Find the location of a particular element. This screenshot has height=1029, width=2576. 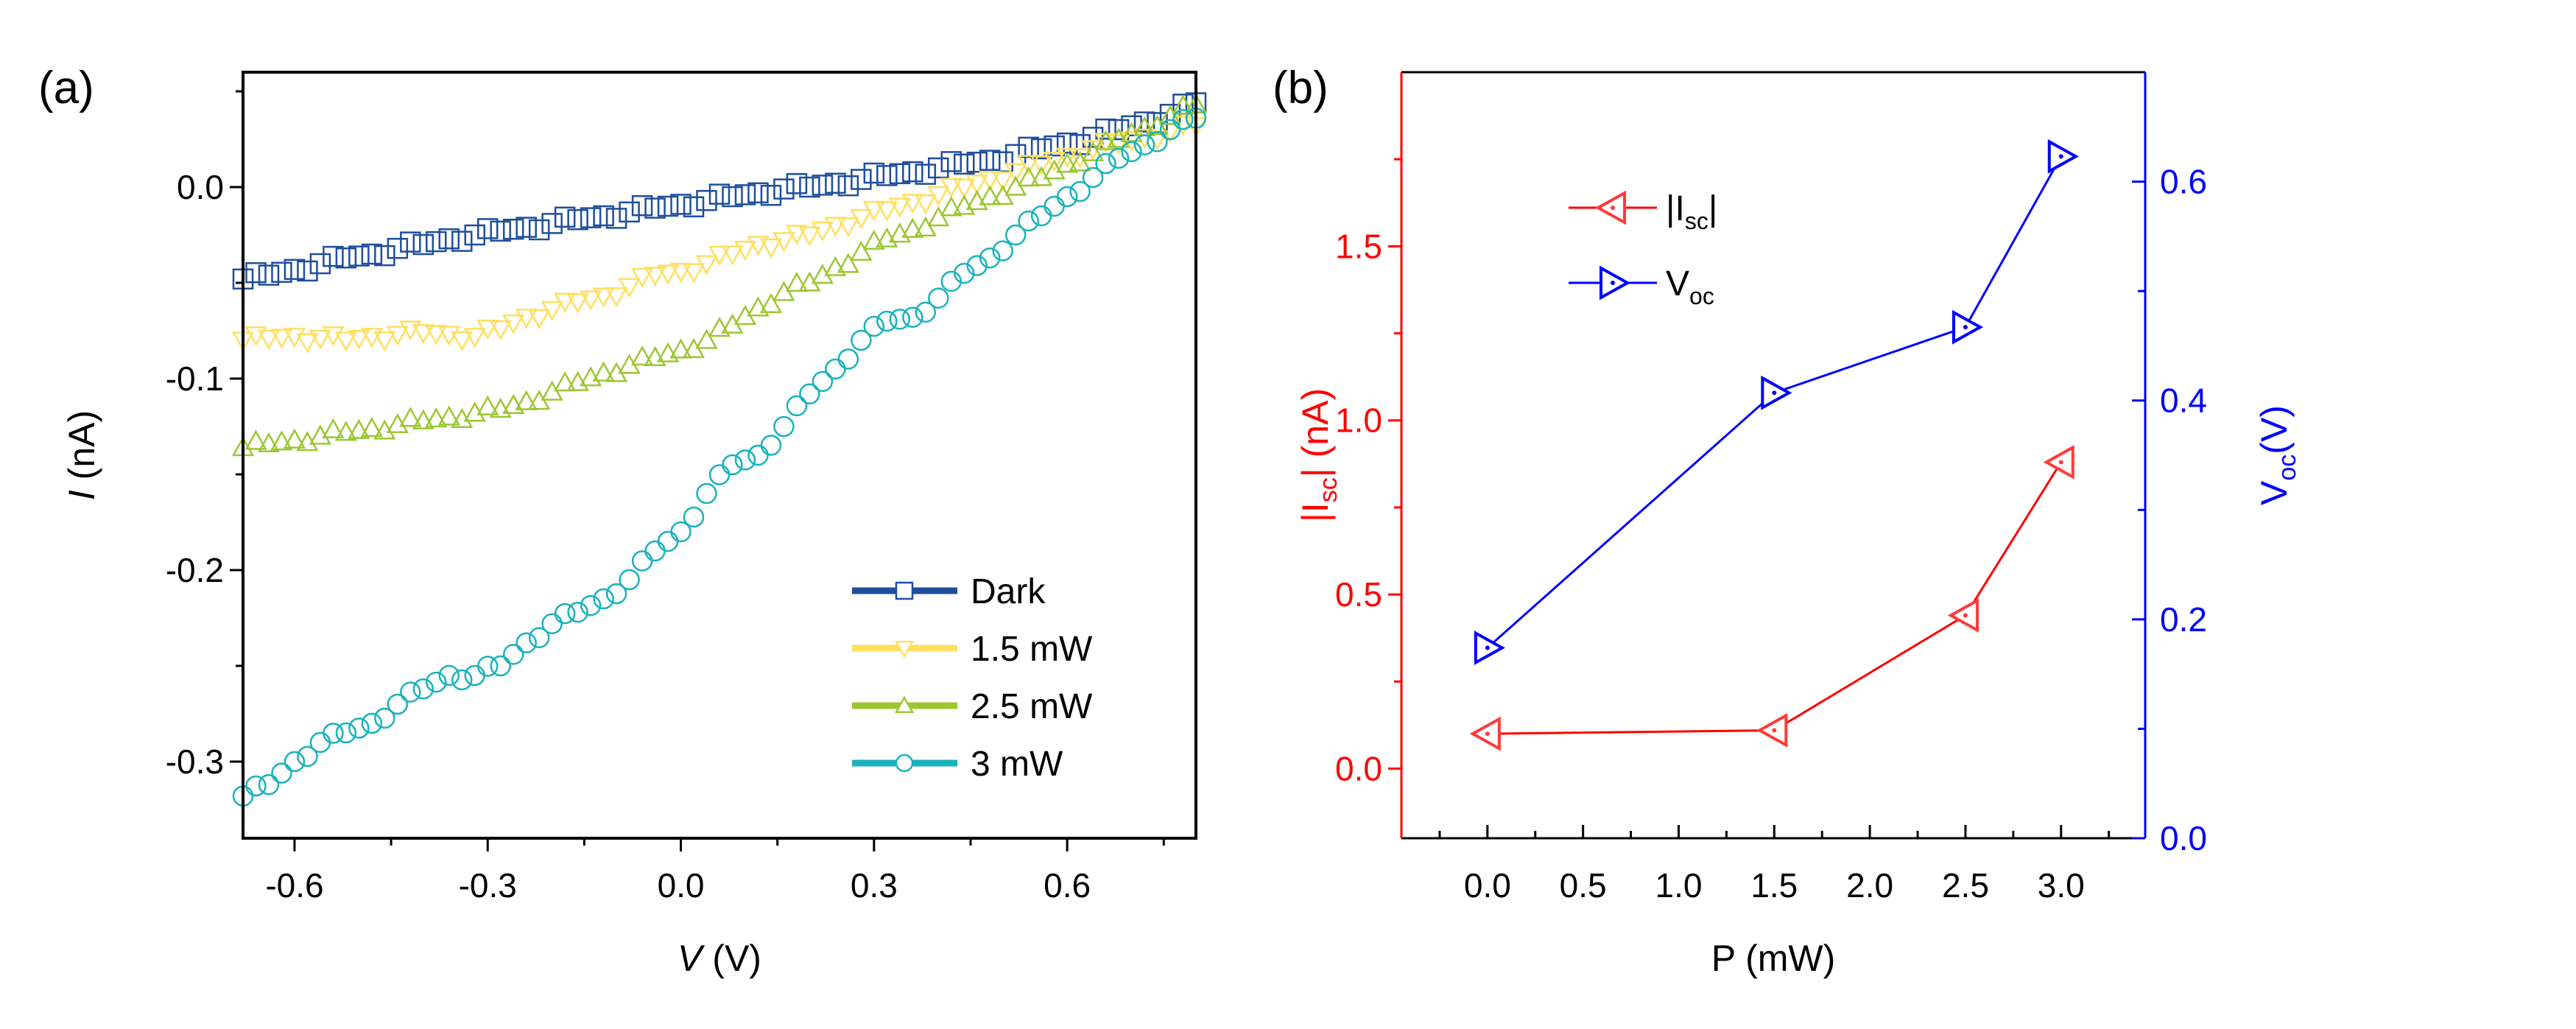

y-left-tick-label: 0.0 is located at coordinates (1358, 768).